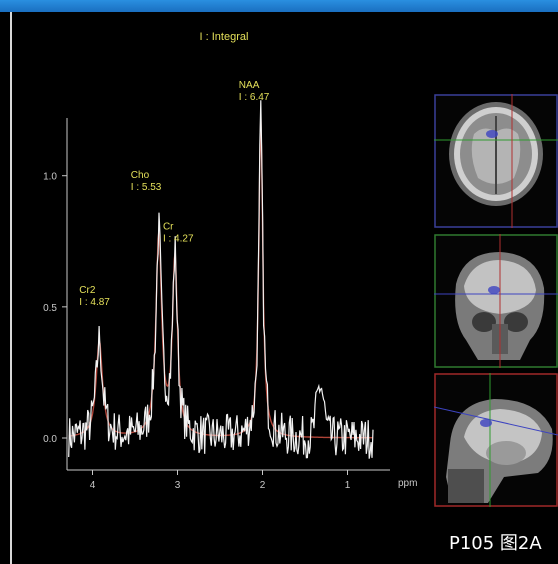  I want to click on peak-integral-label: I : 6.47, so click(254, 97).